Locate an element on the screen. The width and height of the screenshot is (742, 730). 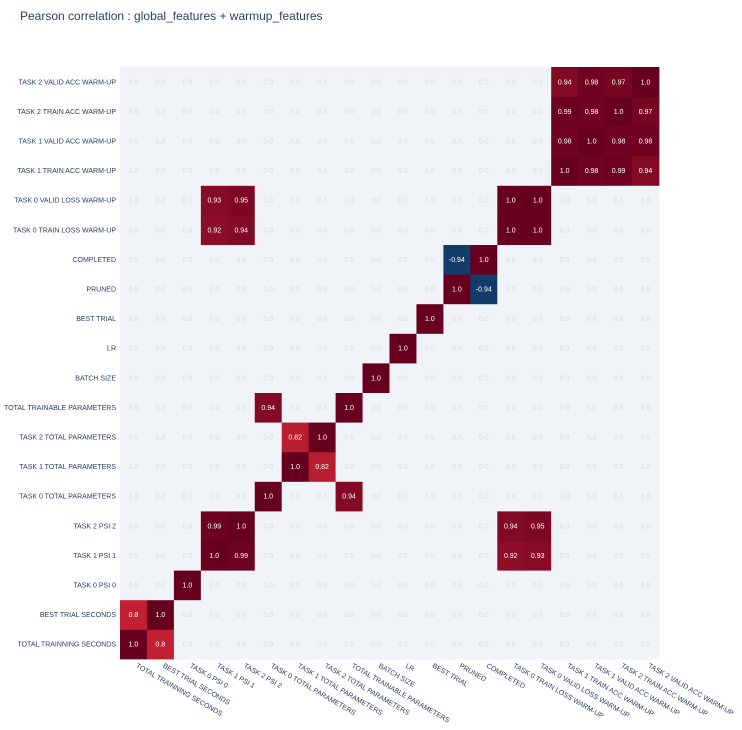
y-tick-label: TASK 2 PSI 2 is located at coordinates (94, 526).